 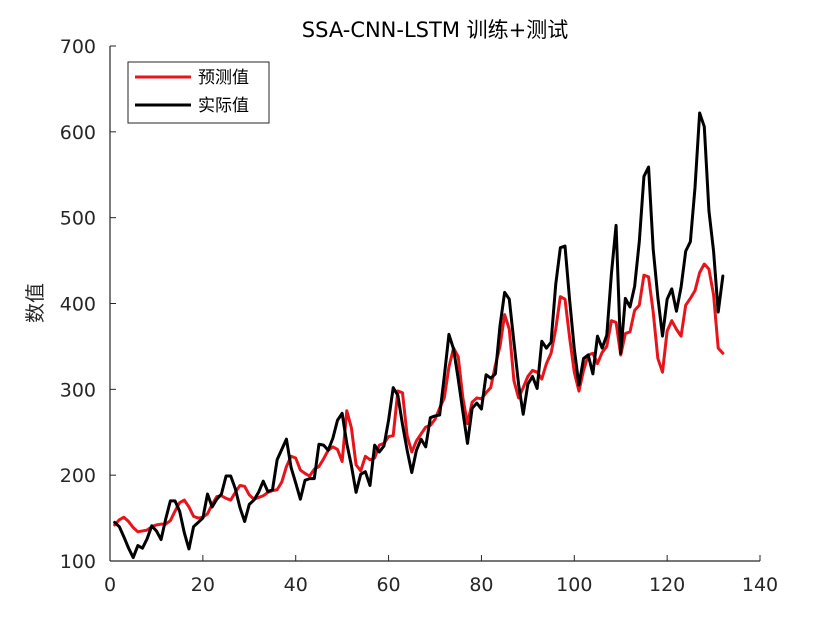 I want to click on y-ticks: 100 200 300 400 500 600 700, so click(x=88, y=304).